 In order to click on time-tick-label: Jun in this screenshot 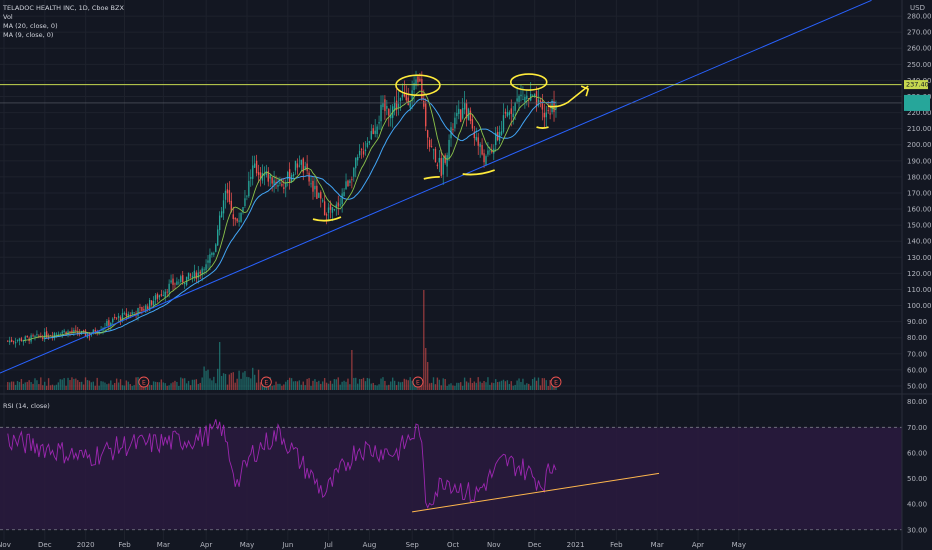, I will do `click(287, 545)`.